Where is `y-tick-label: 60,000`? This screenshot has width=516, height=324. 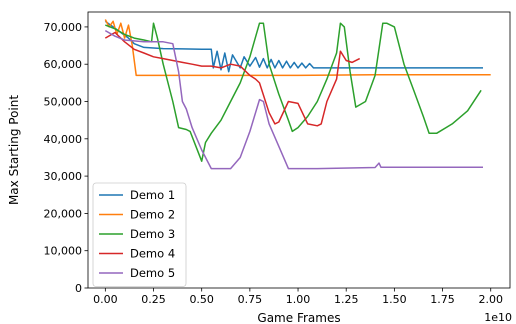
y-tick-label: 60,000 is located at coordinates (63, 64).